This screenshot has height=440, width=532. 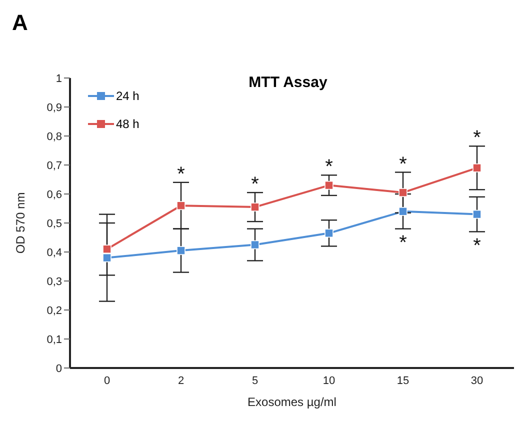 What do you see at coordinates (477, 380) in the screenshot?
I see `x-tick-label: 30` at bounding box center [477, 380].